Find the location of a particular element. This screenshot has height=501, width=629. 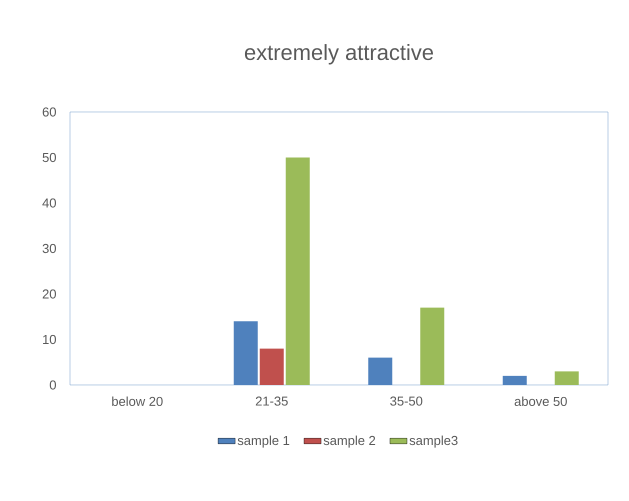

y-tick-label: 40 is located at coordinates (49, 203).